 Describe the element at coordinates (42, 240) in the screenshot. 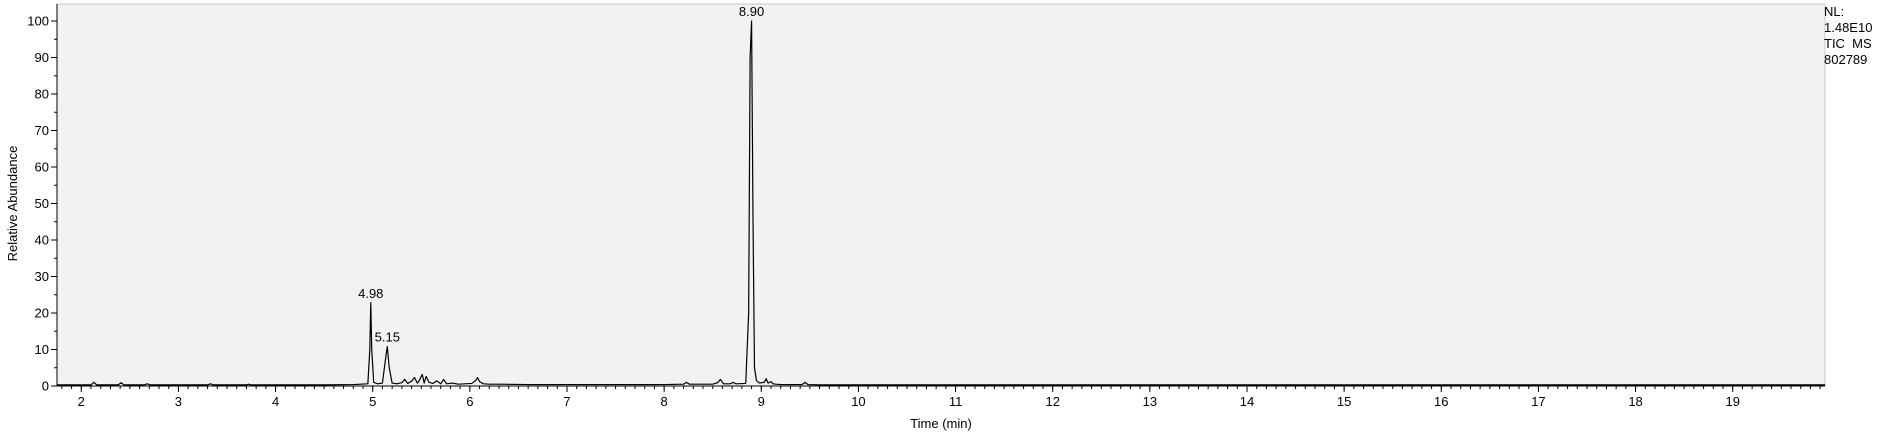

I see `y-tick-label: 40` at that location.